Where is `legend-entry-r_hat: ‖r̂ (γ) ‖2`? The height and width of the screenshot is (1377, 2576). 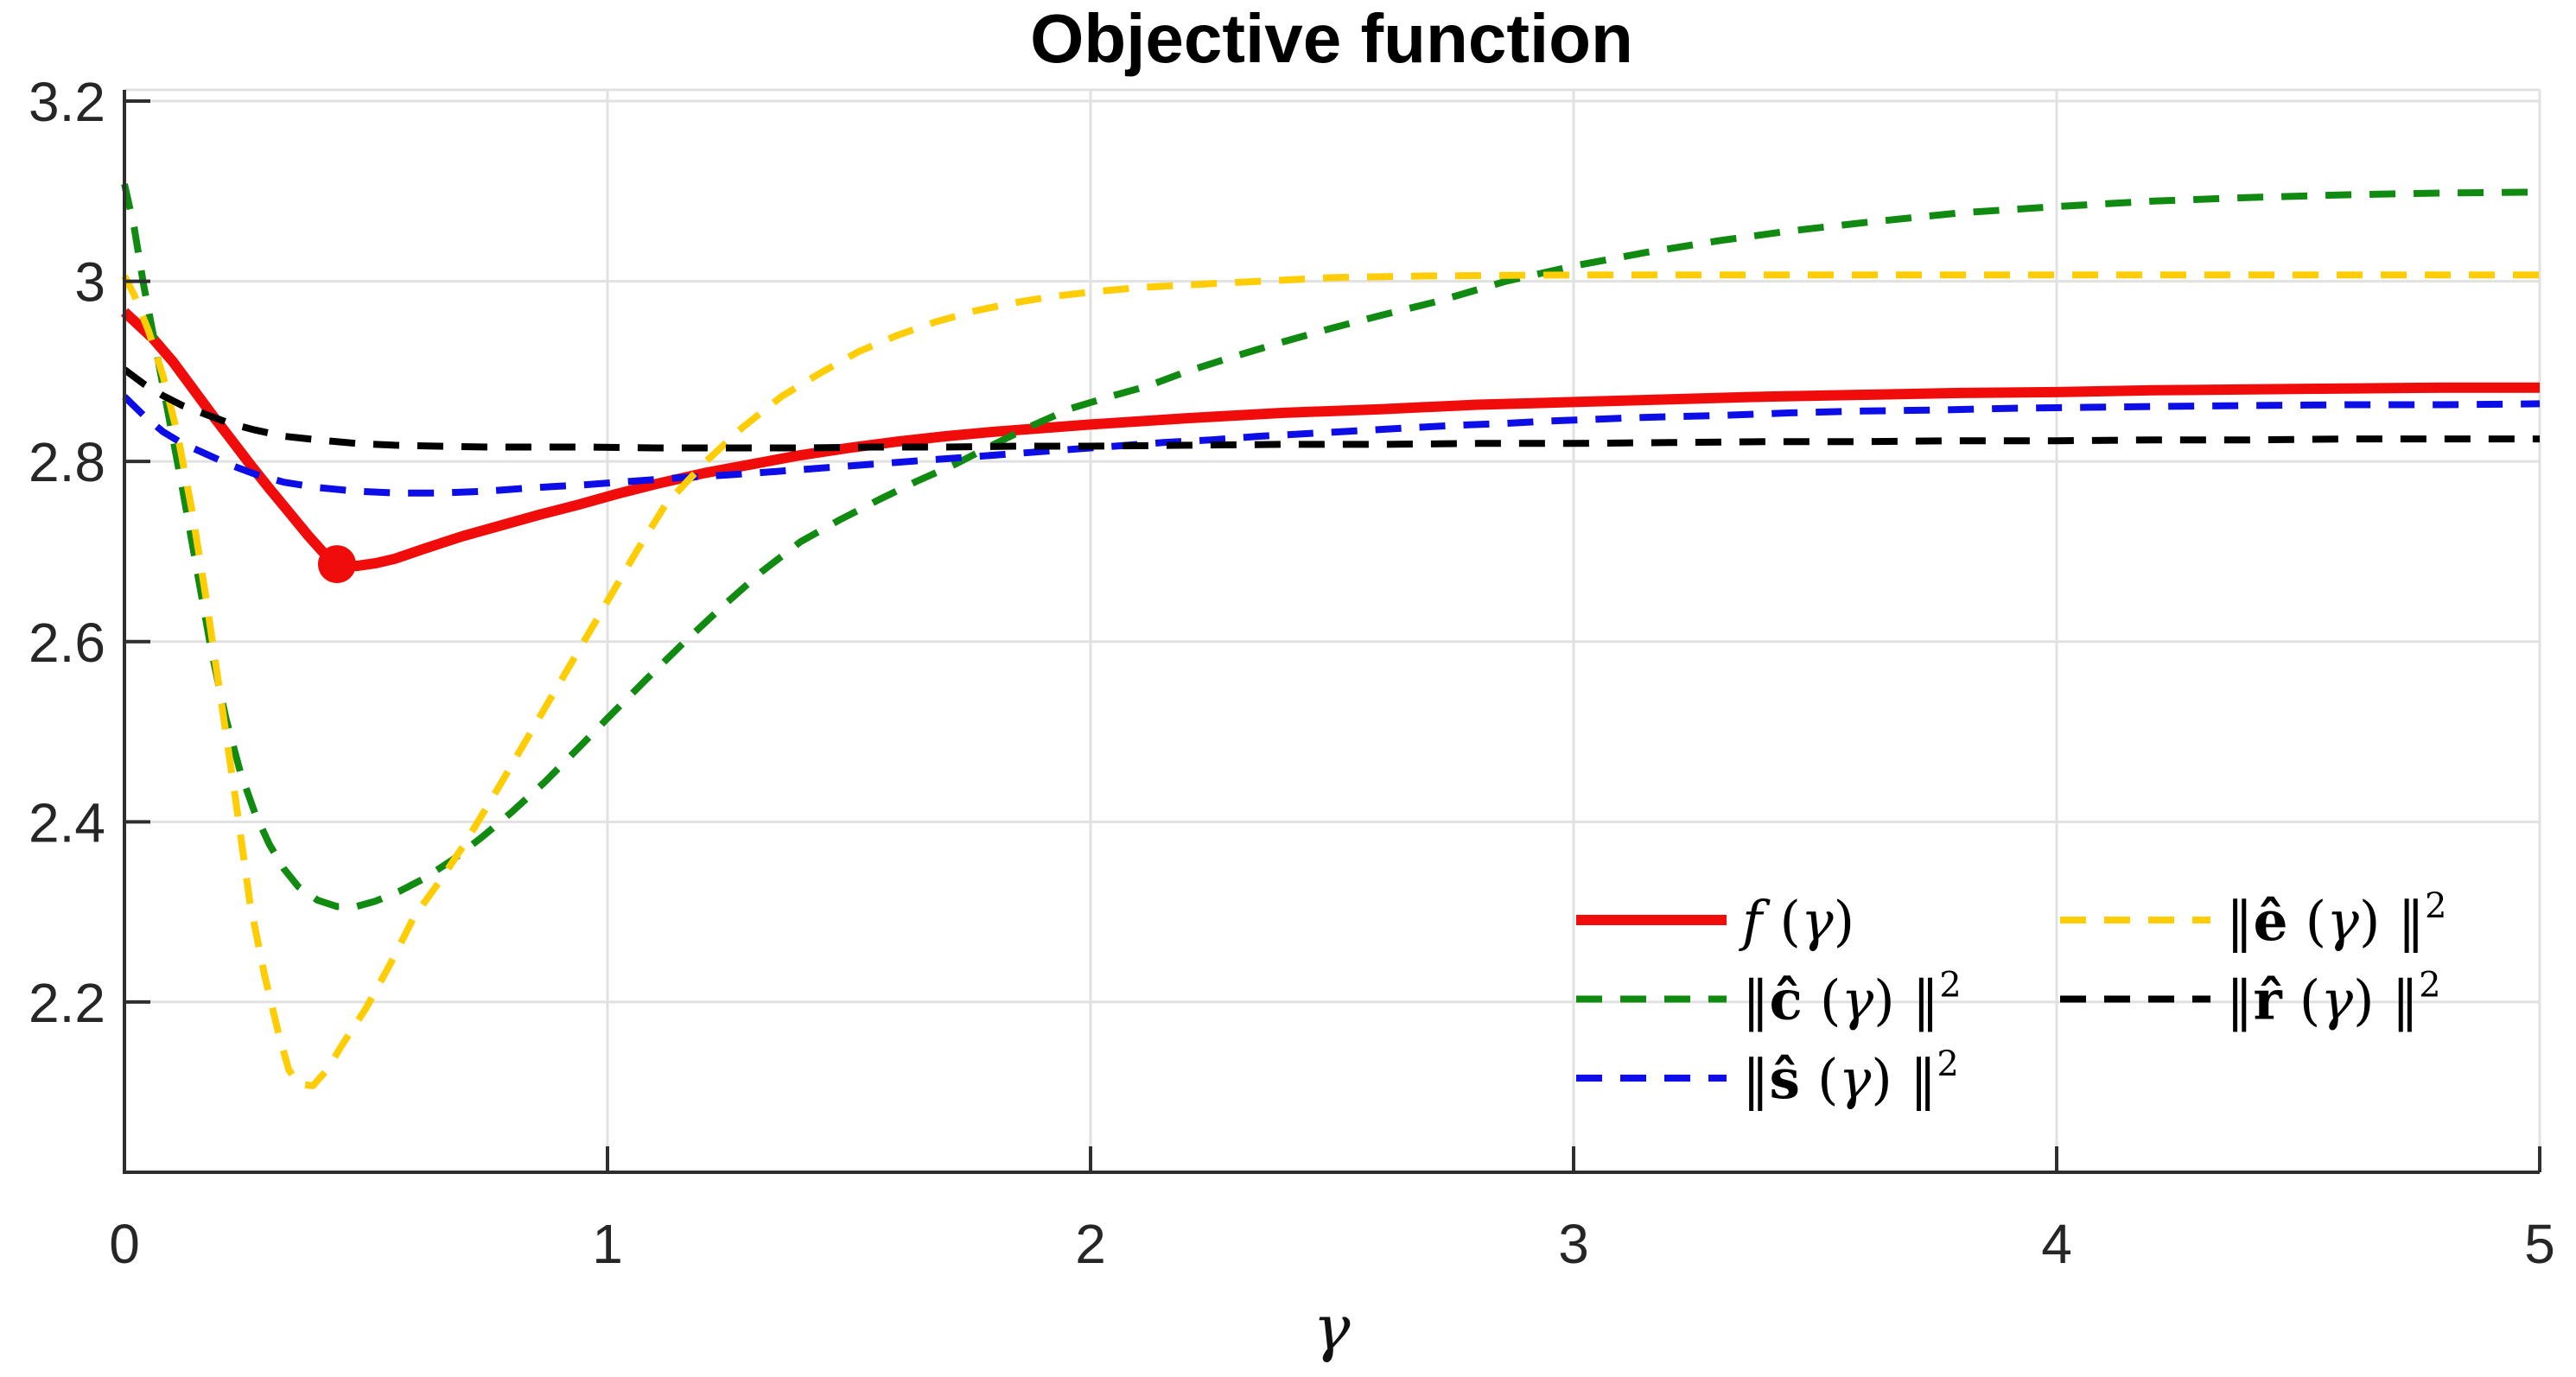
legend-entry-r_hat: ‖r̂ (γ) ‖2 is located at coordinates (2250, 999).